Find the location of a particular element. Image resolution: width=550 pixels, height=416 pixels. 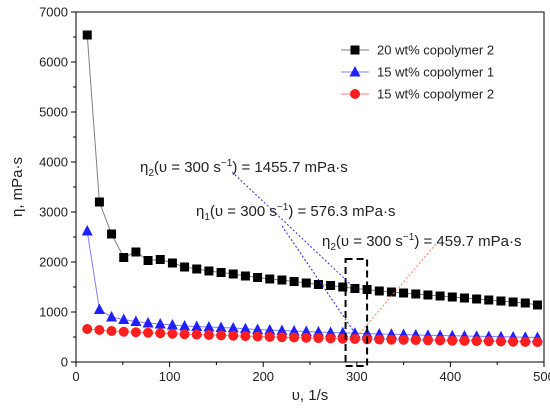

annotation-1: η2(υ = 300 s−1) = 1455.7 mPa·s is located at coordinates (244, 168).